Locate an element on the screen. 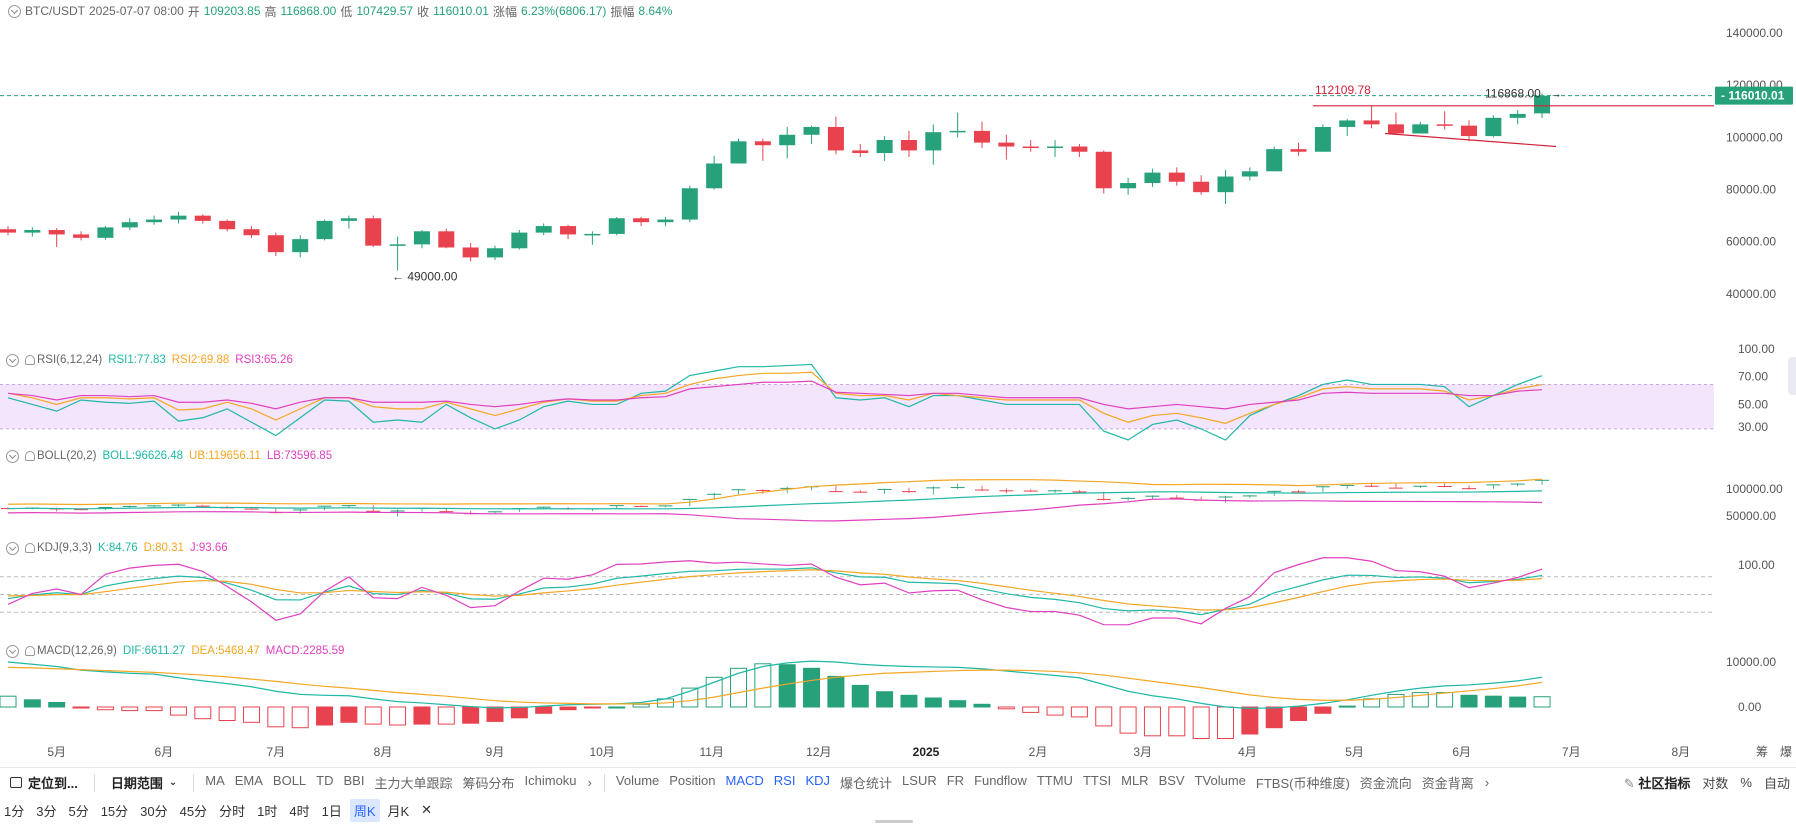 Image resolution: width=1796 pixels, height=824 pixels. period-3: 15分 is located at coordinates (114, 811).